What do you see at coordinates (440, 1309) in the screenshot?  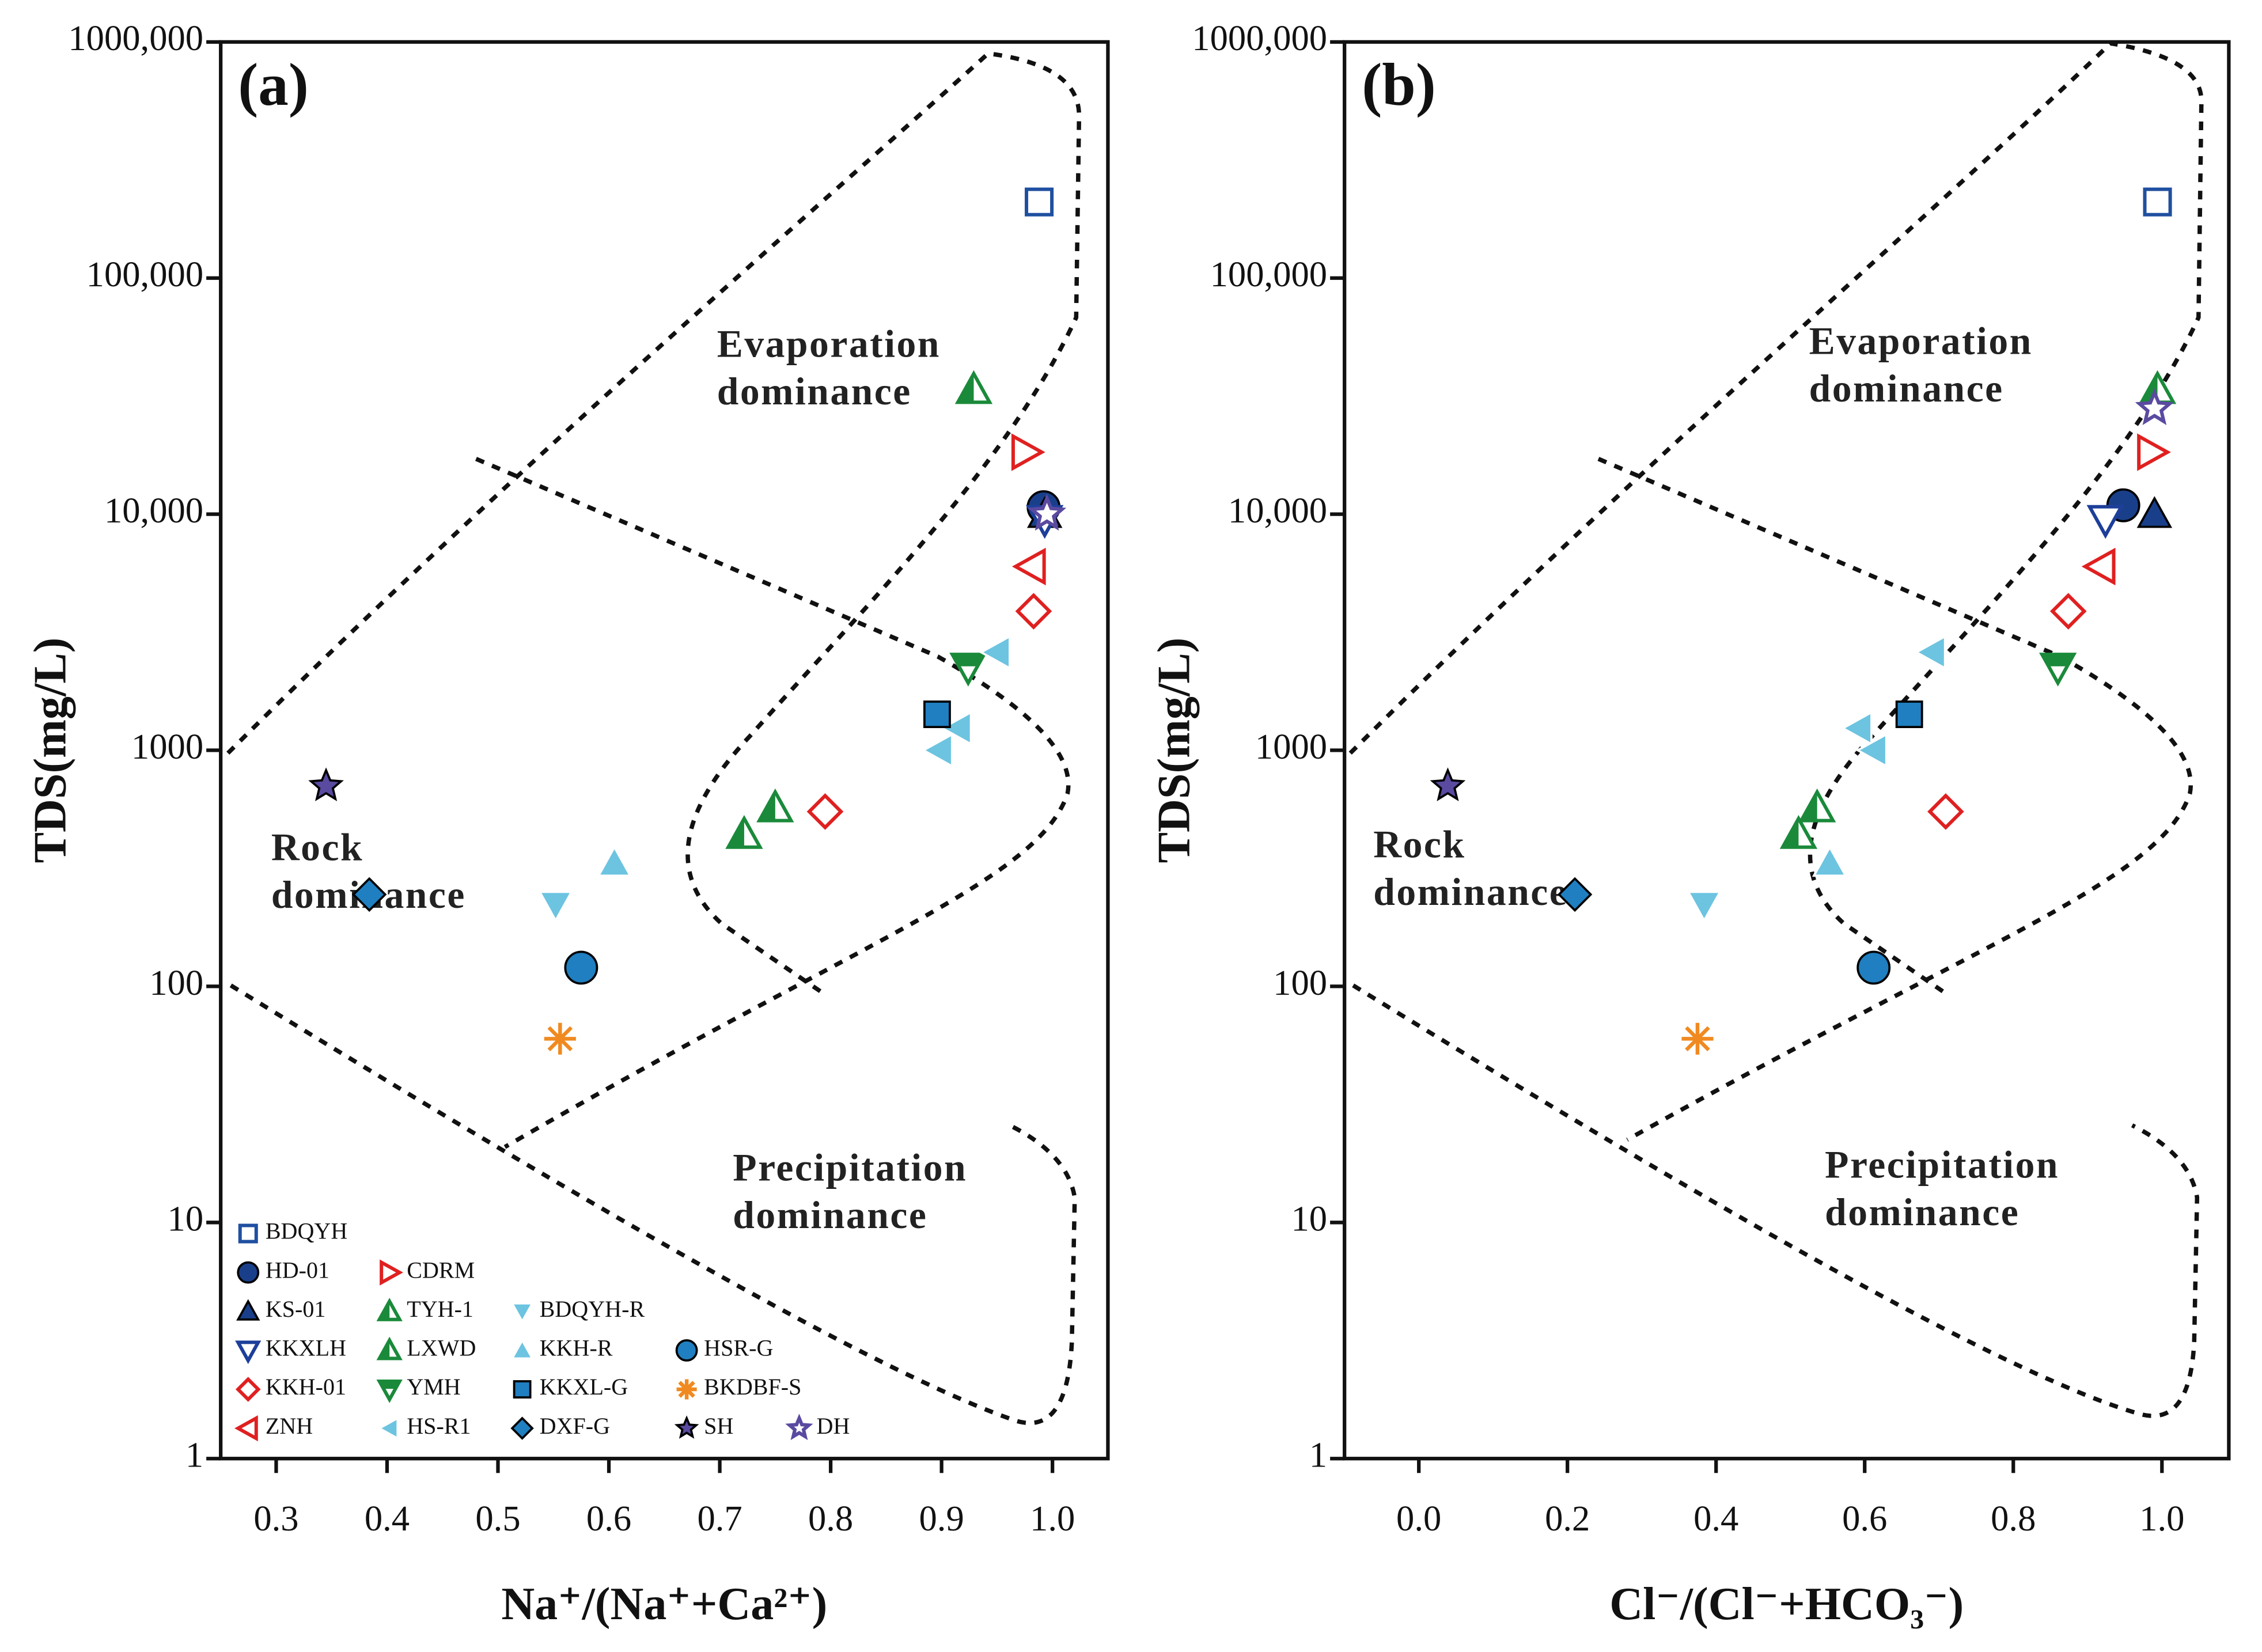 I see `legend-label: TYH-1` at bounding box center [440, 1309].